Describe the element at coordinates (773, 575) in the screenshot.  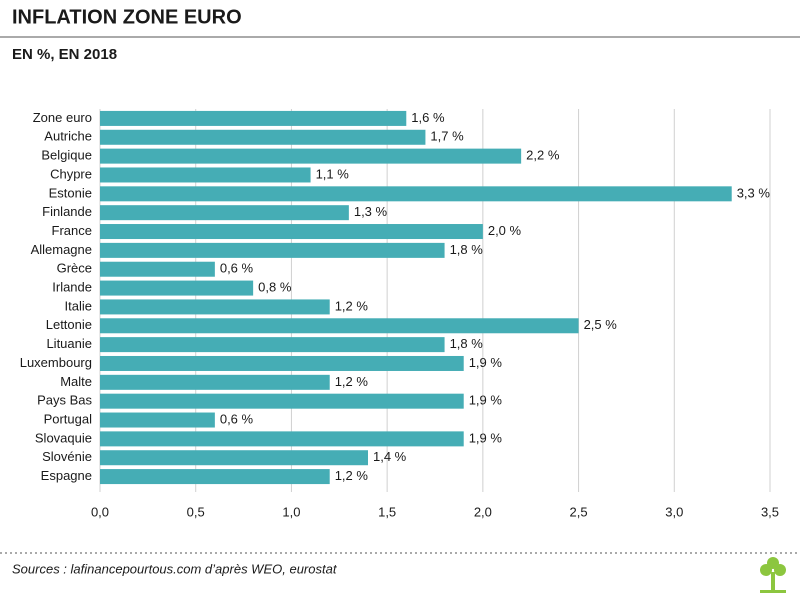
I see `logo` at that location.